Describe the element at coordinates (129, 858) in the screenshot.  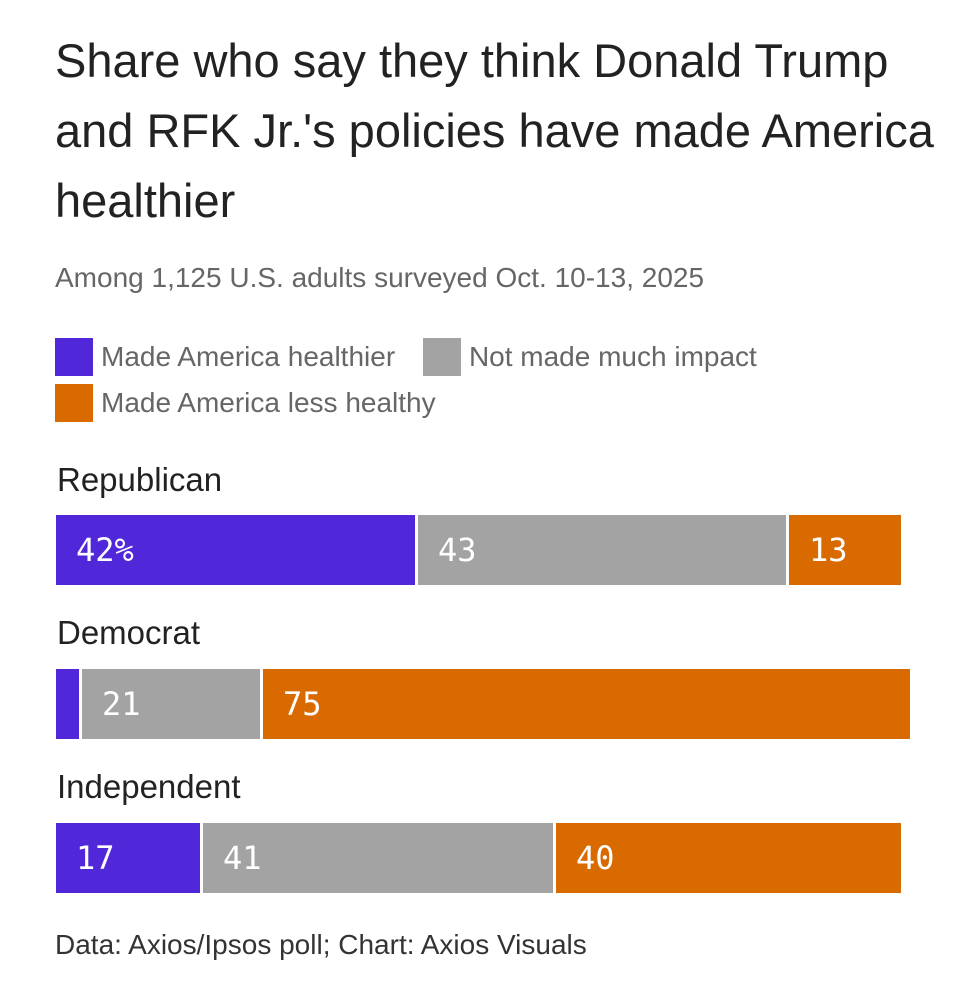
I see `bar-segment-independent-healthier: 17` at that location.